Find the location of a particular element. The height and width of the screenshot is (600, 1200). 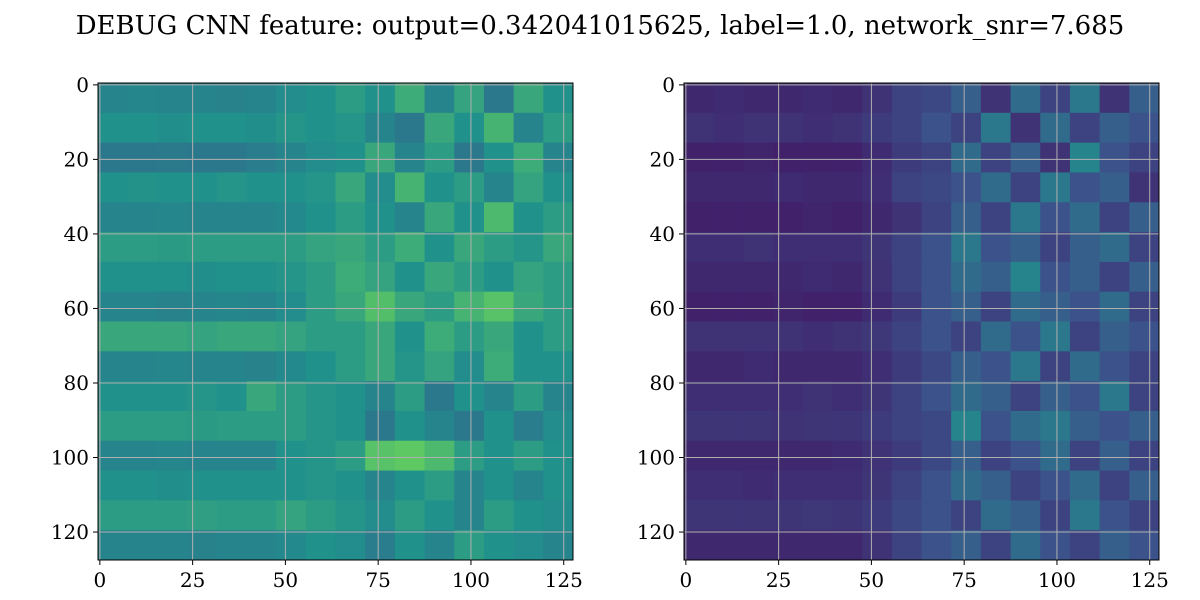

x-tick-label: 125 is located at coordinates (1150, 580).